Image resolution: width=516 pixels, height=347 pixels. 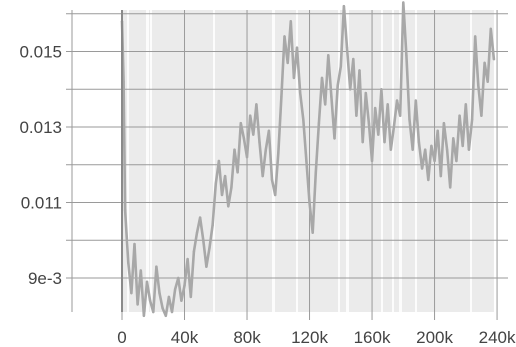 I want to click on x-tick-label: 80k, so click(x=247, y=337).